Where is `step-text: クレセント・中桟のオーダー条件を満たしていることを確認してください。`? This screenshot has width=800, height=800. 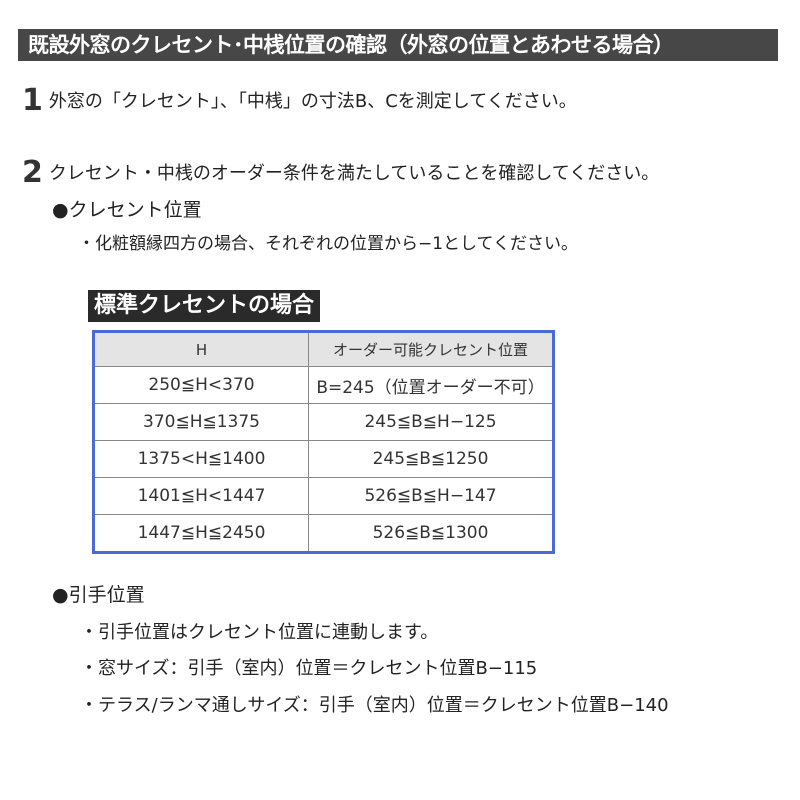
step-text: クレセント・中桟のオーダー条件を満たしていることを確認してください。 is located at coordinates (354, 173).